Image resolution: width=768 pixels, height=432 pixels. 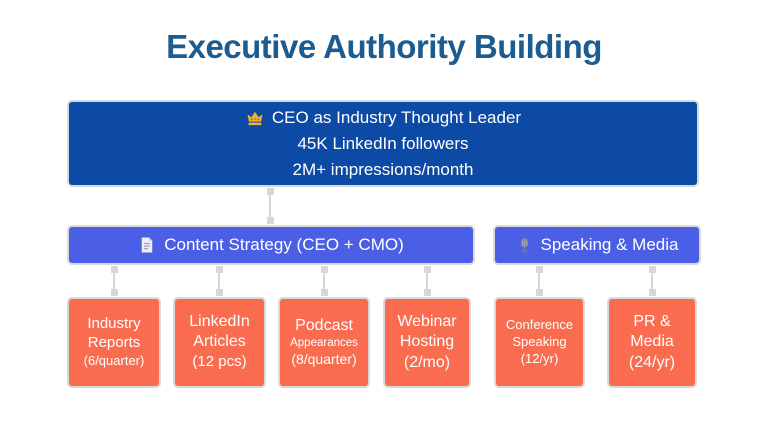 What do you see at coordinates (384, 46) in the screenshot?
I see `page-title: Executive Authority Building` at bounding box center [384, 46].